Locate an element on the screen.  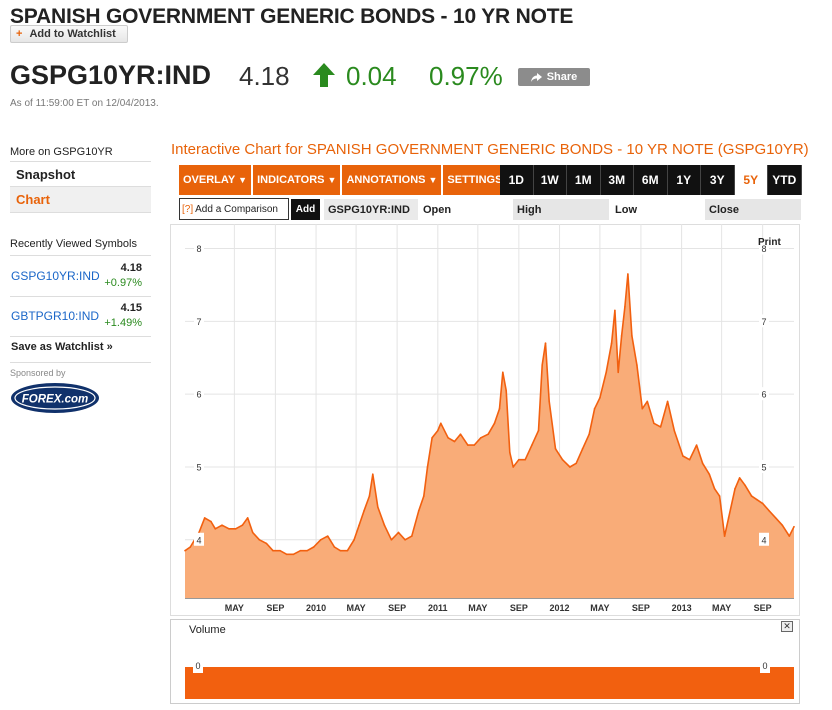
y-tick-label: 6 is located at coordinates (763, 395).